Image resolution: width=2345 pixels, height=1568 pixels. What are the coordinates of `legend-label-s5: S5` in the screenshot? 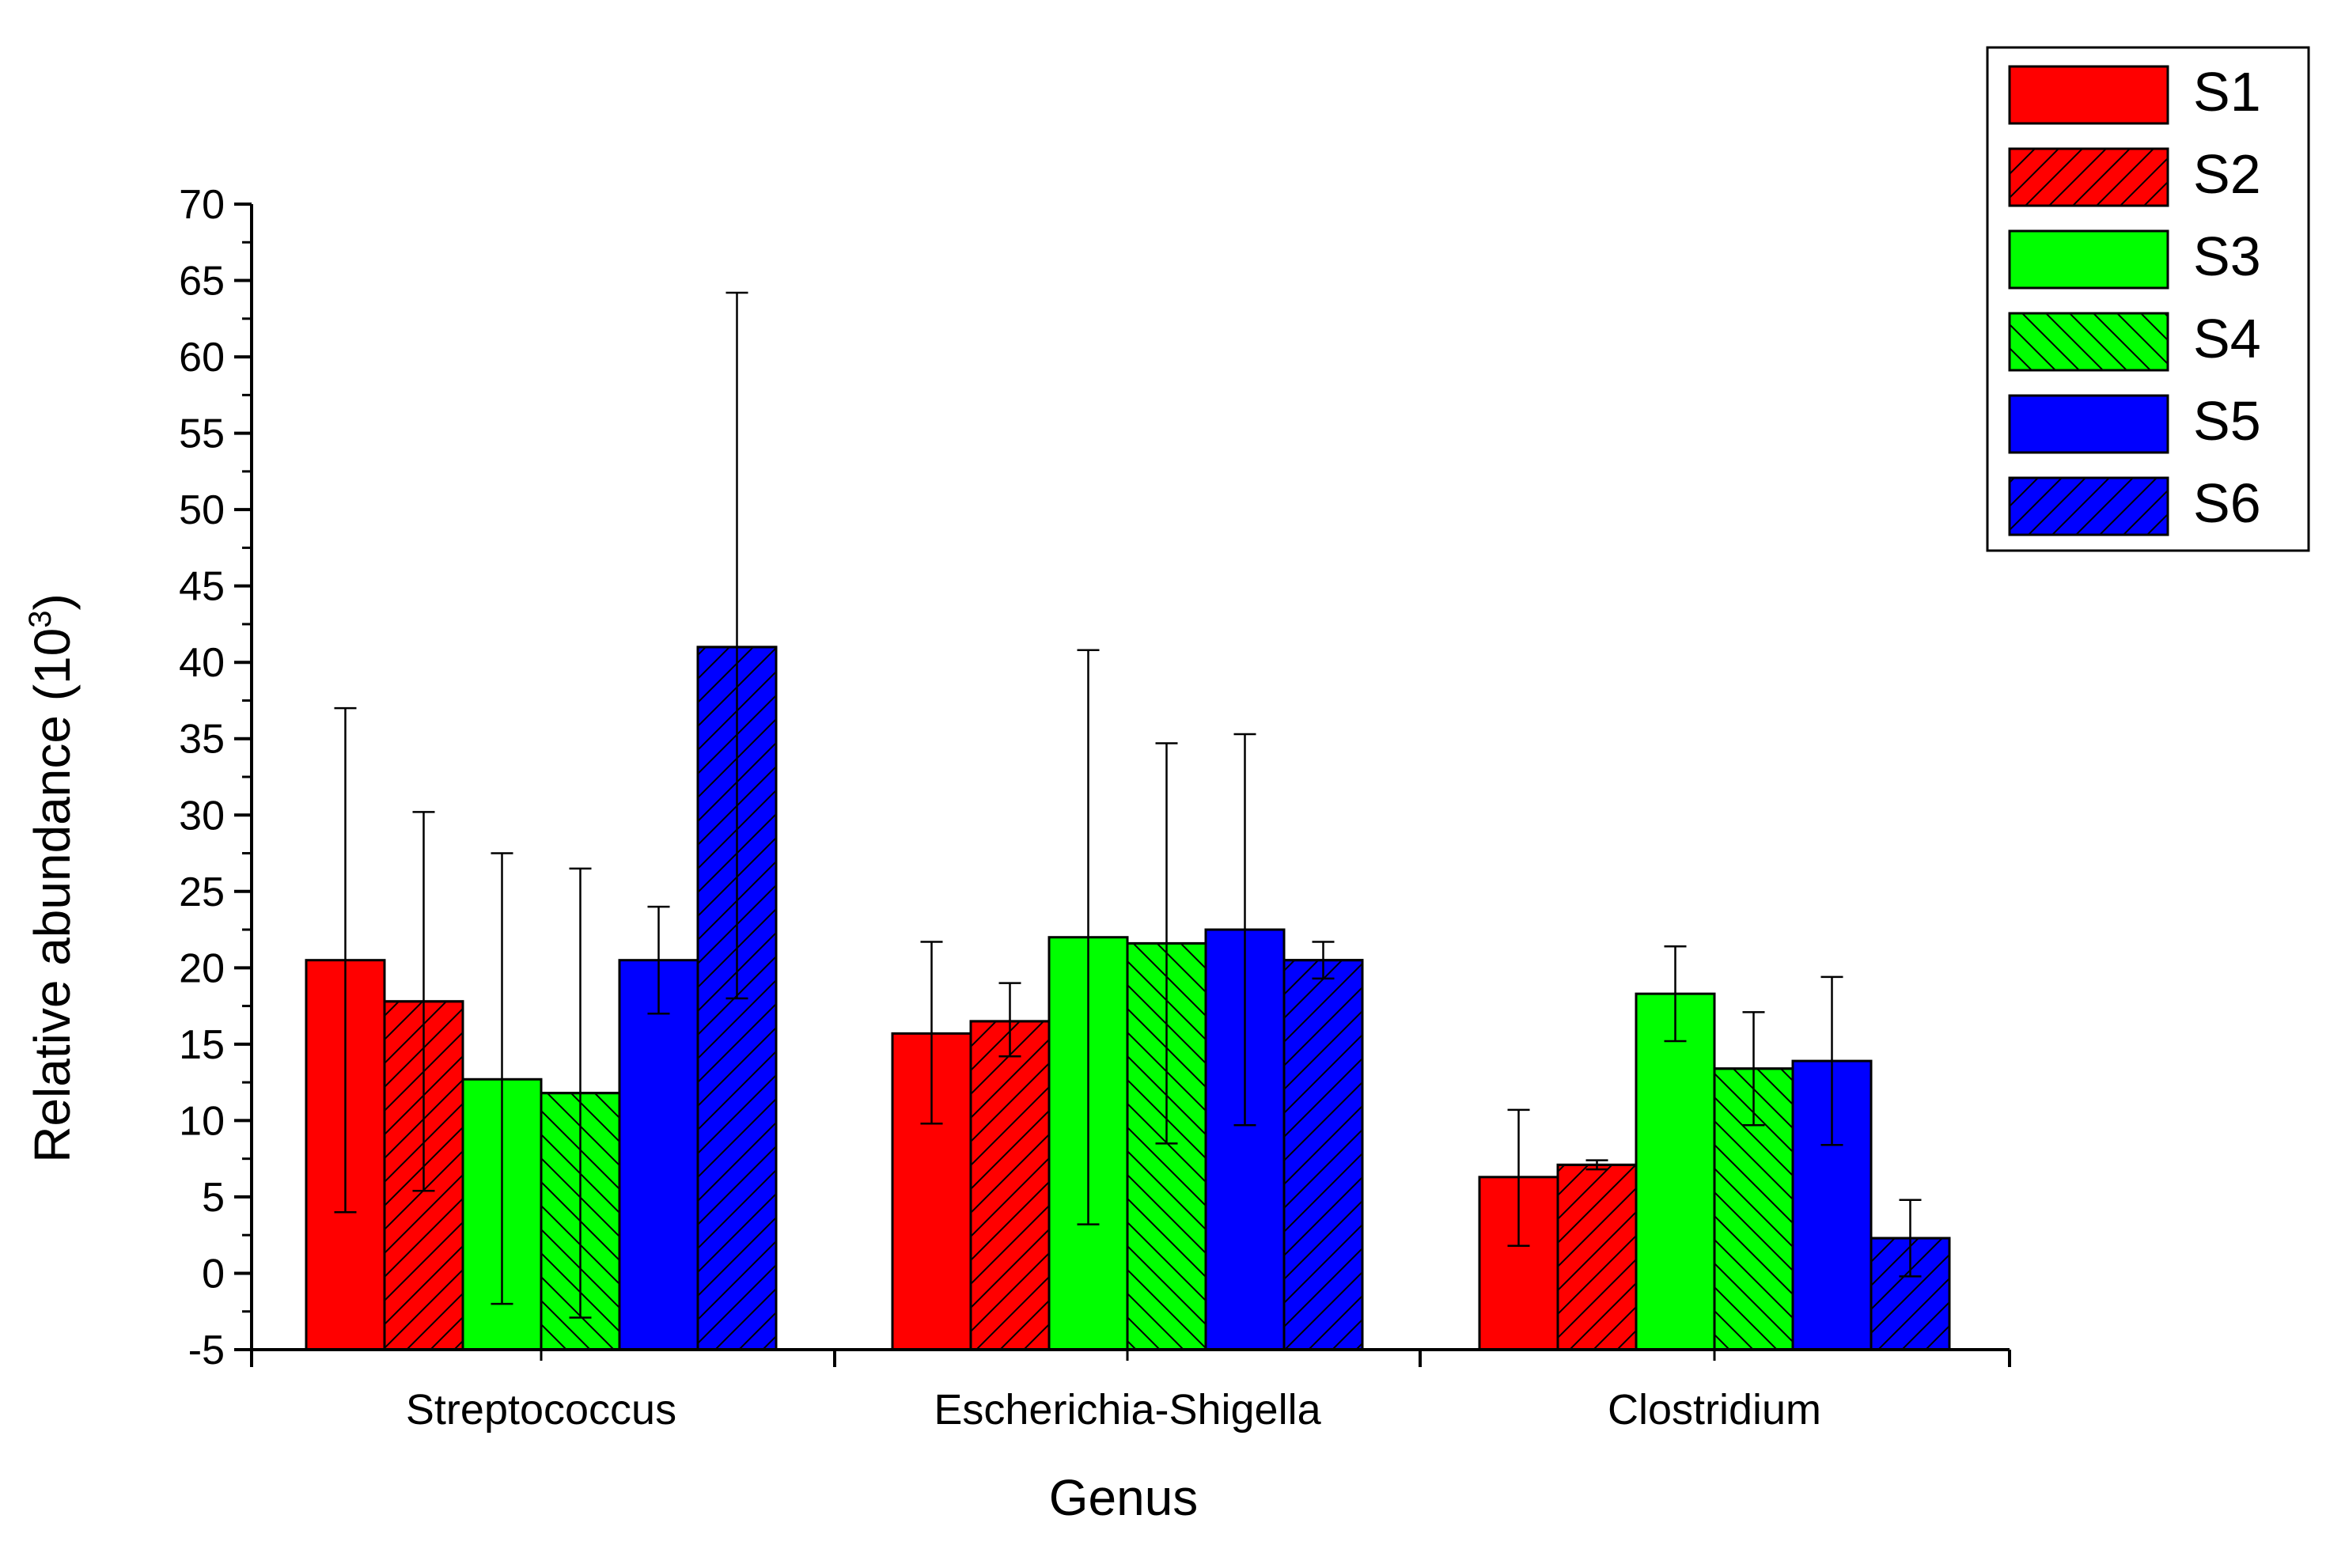 It's located at (2227, 421).